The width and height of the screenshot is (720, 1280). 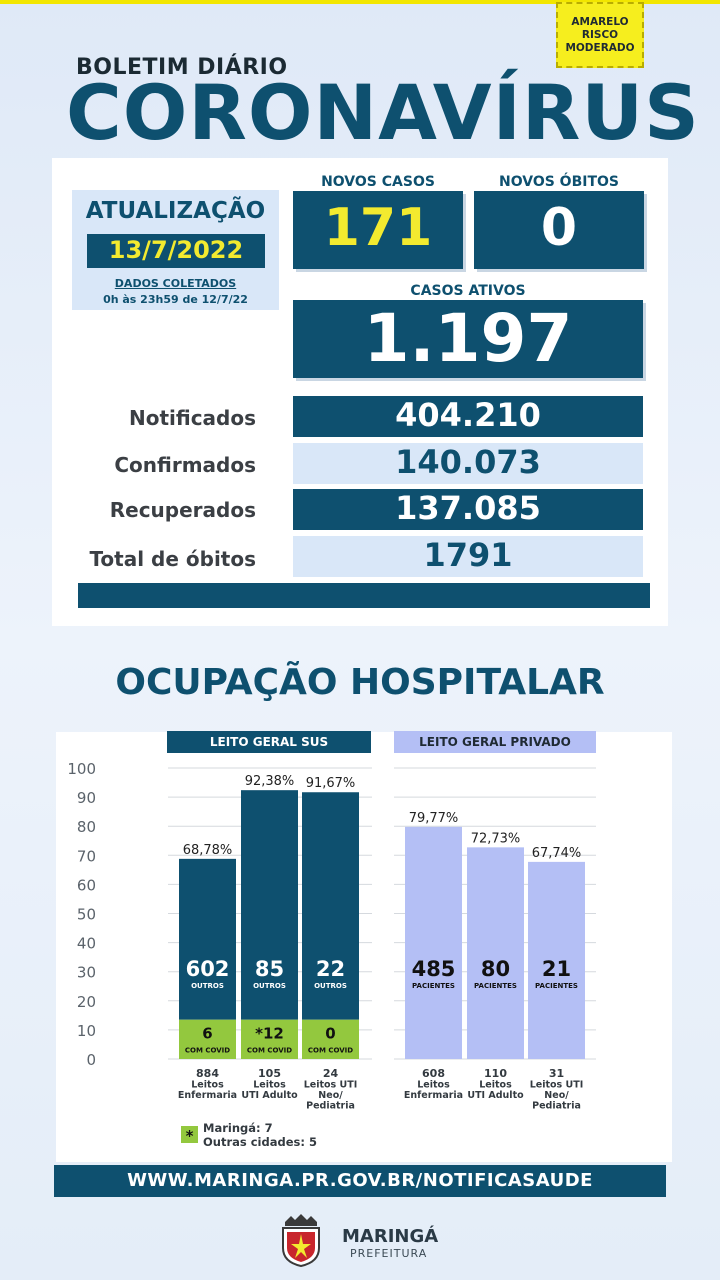 I want to click on stat-label-notified: Notificados, so click(x=192, y=418).